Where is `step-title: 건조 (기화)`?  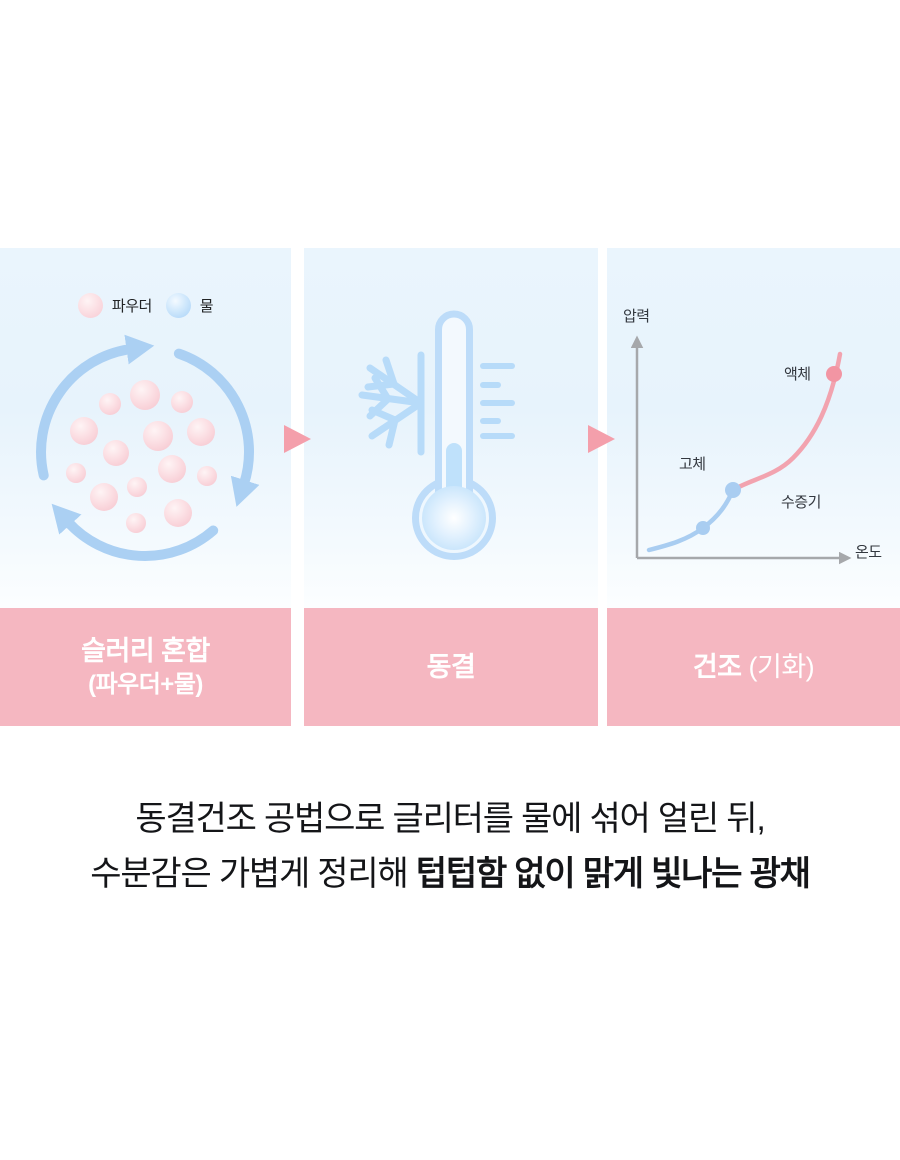 step-title: 건조 (기화) is located at coordinates (753, 667).